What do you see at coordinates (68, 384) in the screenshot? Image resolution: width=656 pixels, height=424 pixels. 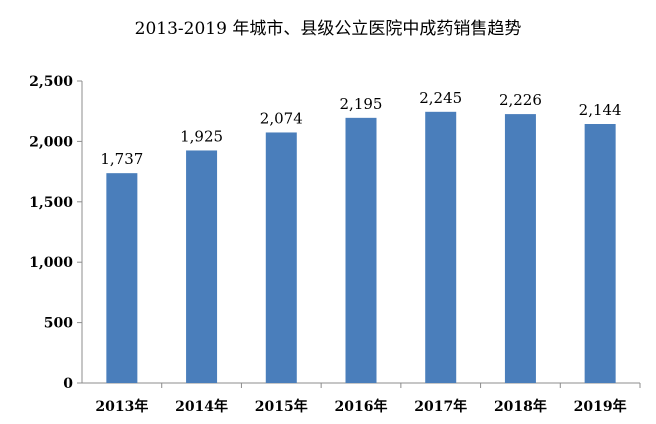 I see `y-tick-label: 0` at bounding box center [68, 384].